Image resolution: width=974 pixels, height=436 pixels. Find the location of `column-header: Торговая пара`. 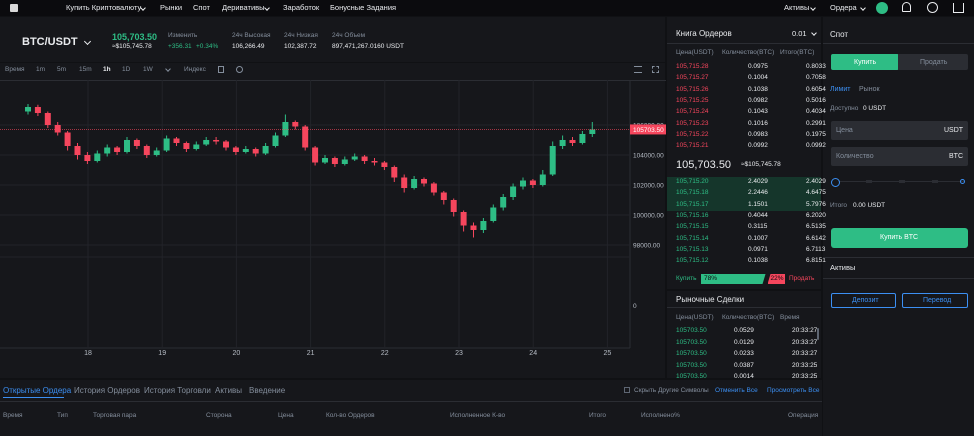

column-header: Торговая пара is located at coordinates (115, 415).